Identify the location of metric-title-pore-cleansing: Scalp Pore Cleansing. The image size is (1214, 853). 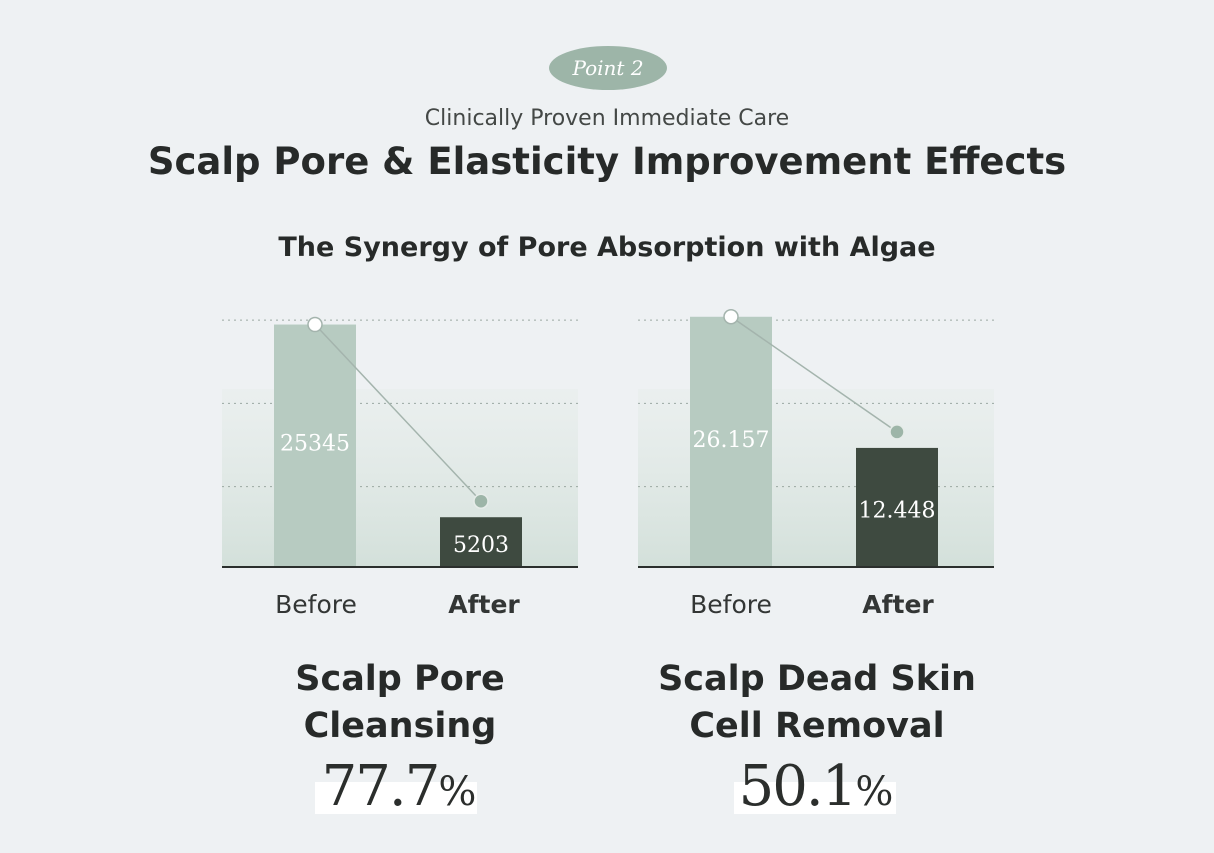
(400, 703).